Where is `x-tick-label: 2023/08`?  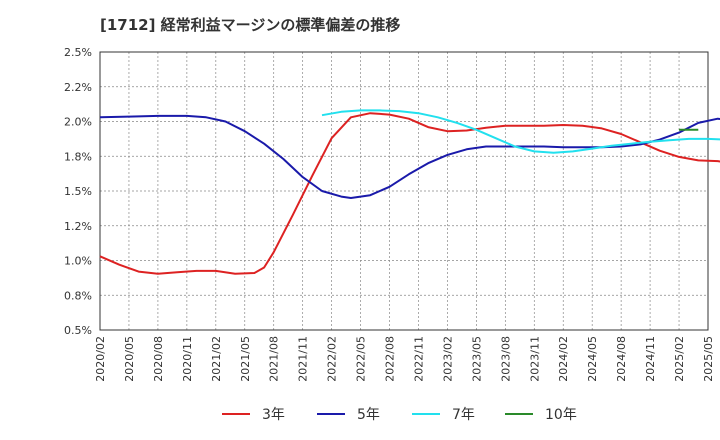
x-tick-label: 2023/08 is located at coordinates (505, 359).